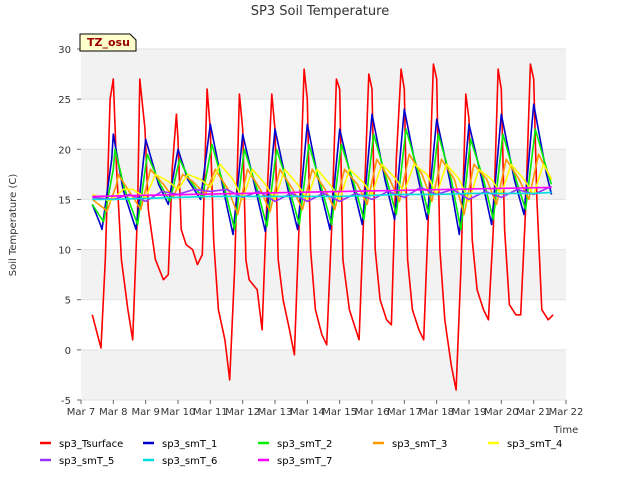 Image resolution: width=640 pixels, height=480 pixels. I want to click on legend-label: sp3_smT_7, so click(304, 461).